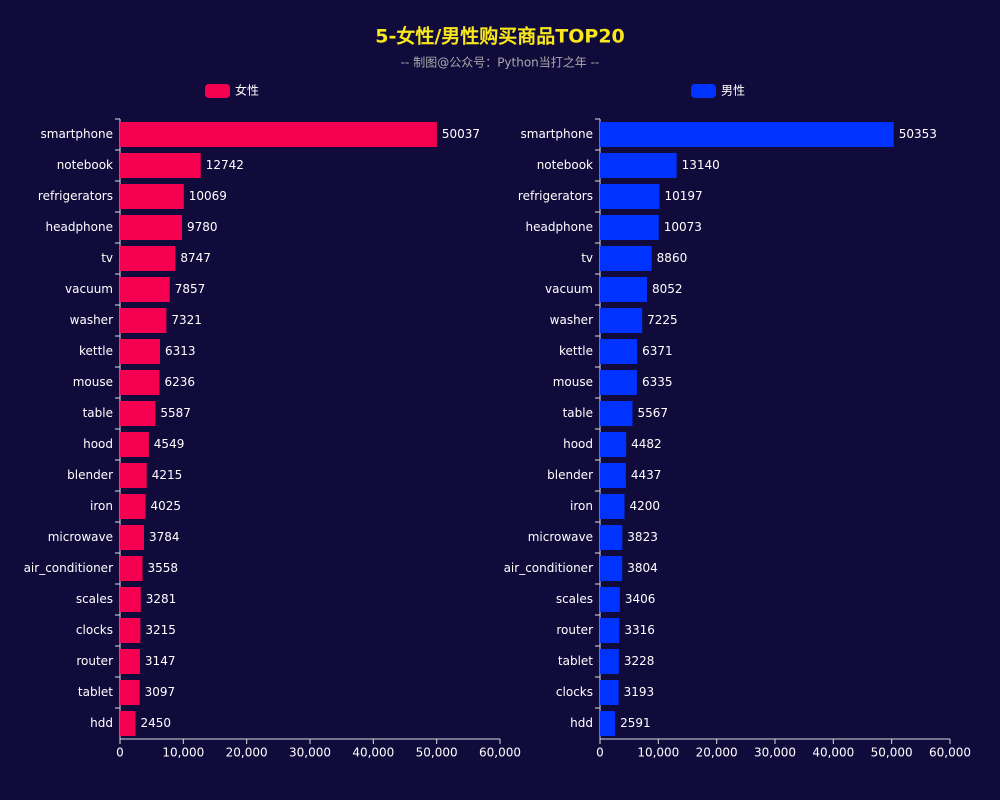  Describe the element at coordinates (578, 444) in the screenshot. I see `y-tick-label: hood` at that location.